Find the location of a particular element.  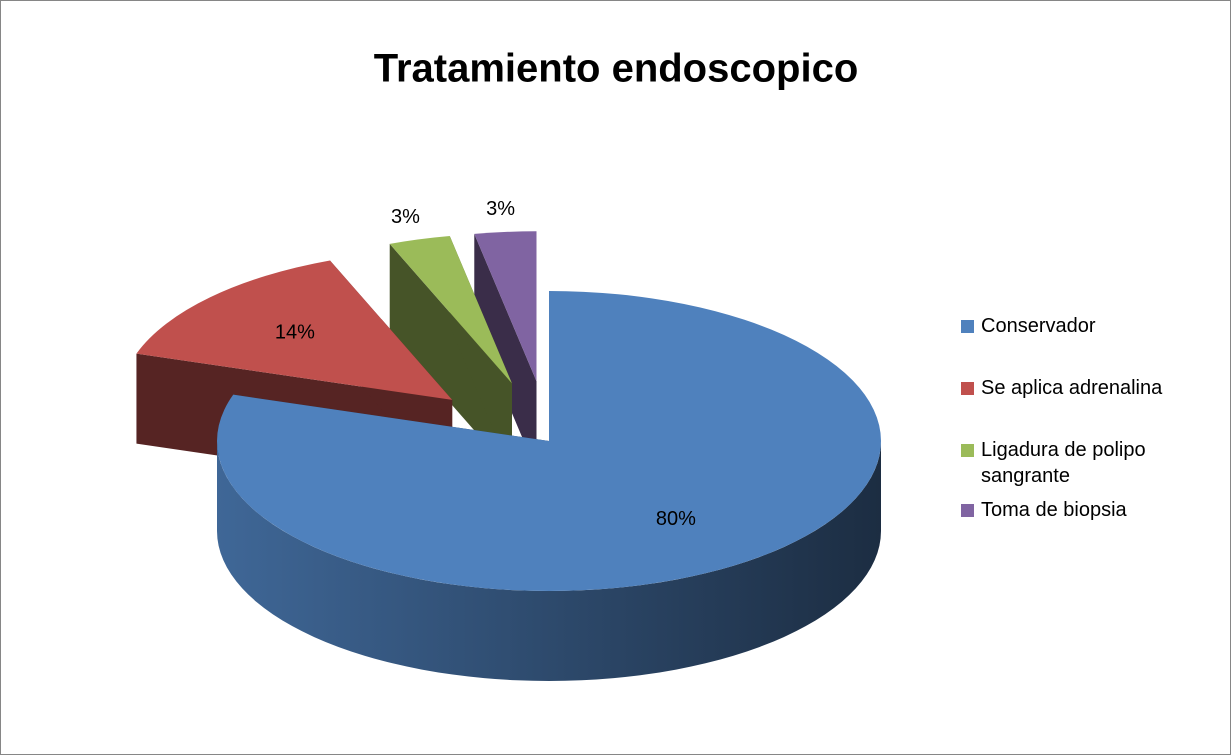

legend-label: Conservador is located at coordinates (1038, 326).